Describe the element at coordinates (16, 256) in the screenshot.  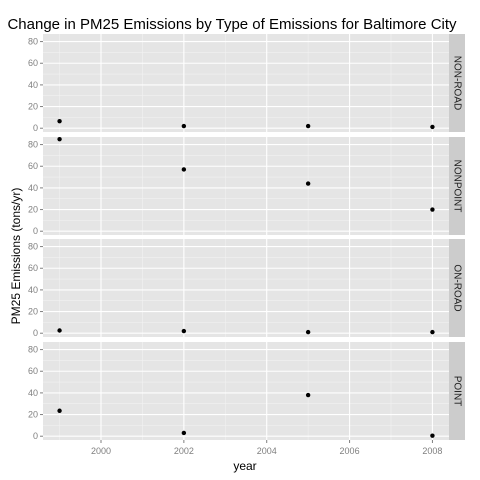
I see `y-axis-title: PM25 Emissions (tons/yr)` at that location.